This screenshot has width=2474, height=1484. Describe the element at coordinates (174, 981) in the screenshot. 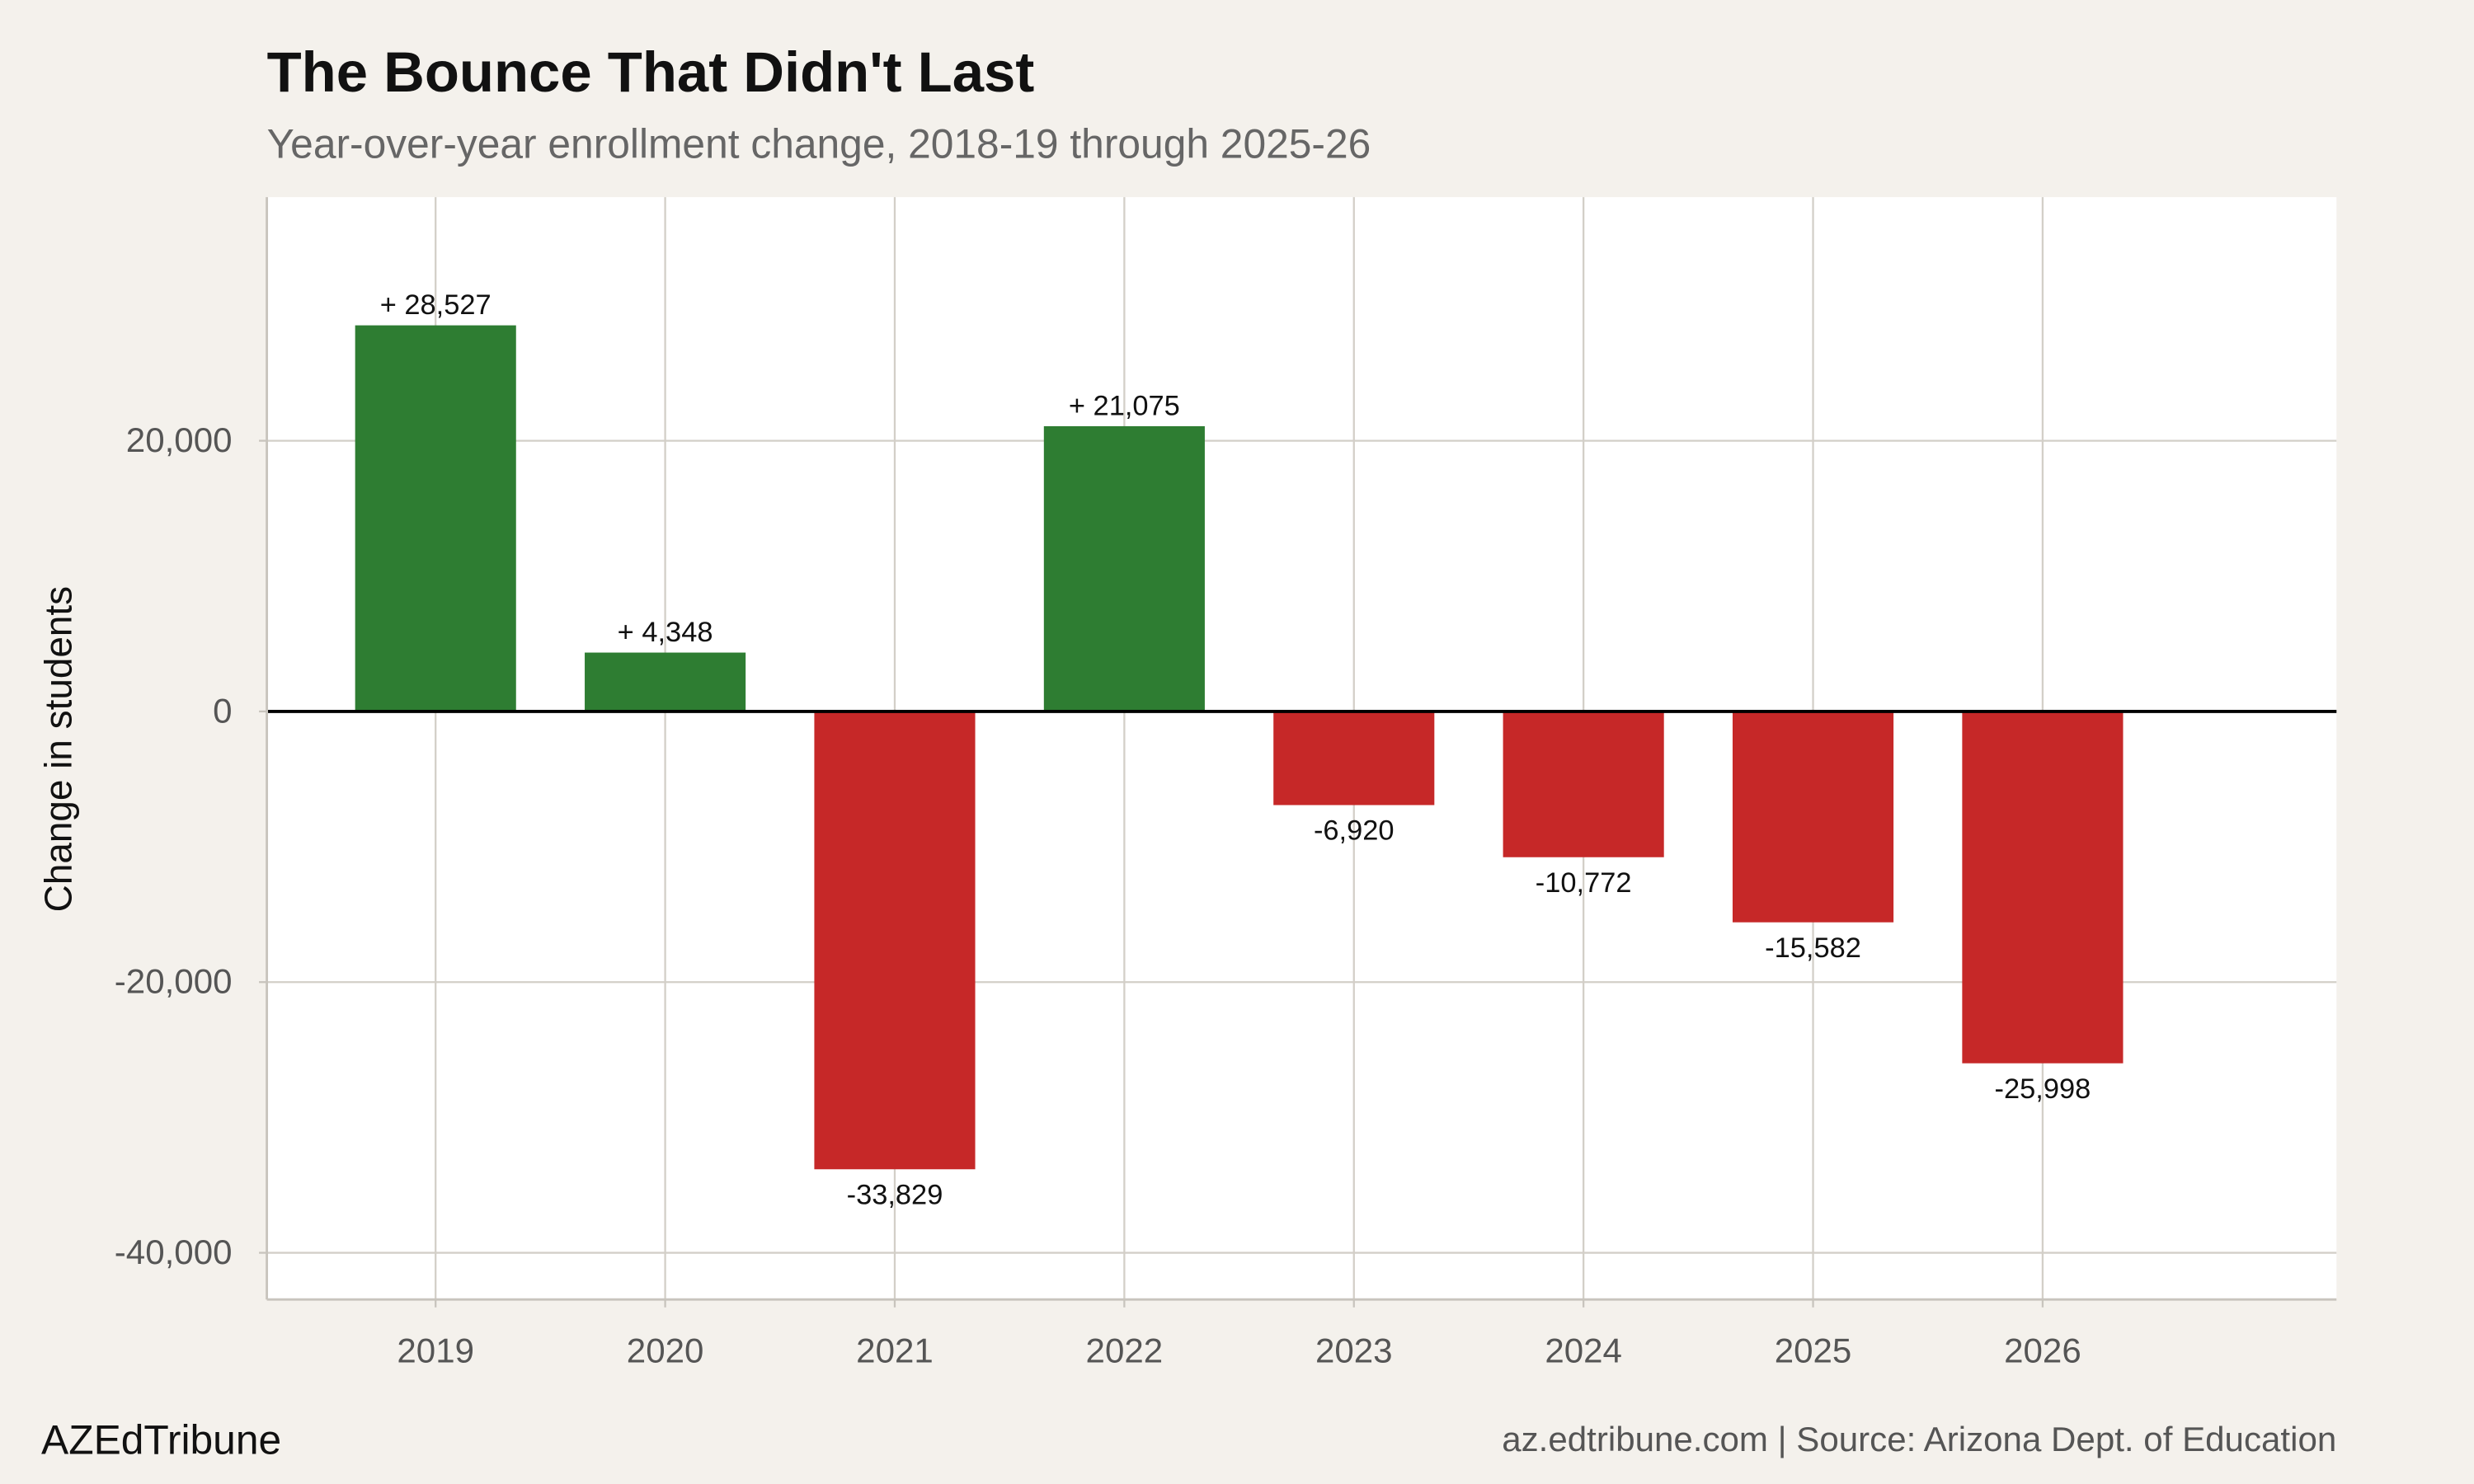

I see `y-tick-label: -20,000` at that location.